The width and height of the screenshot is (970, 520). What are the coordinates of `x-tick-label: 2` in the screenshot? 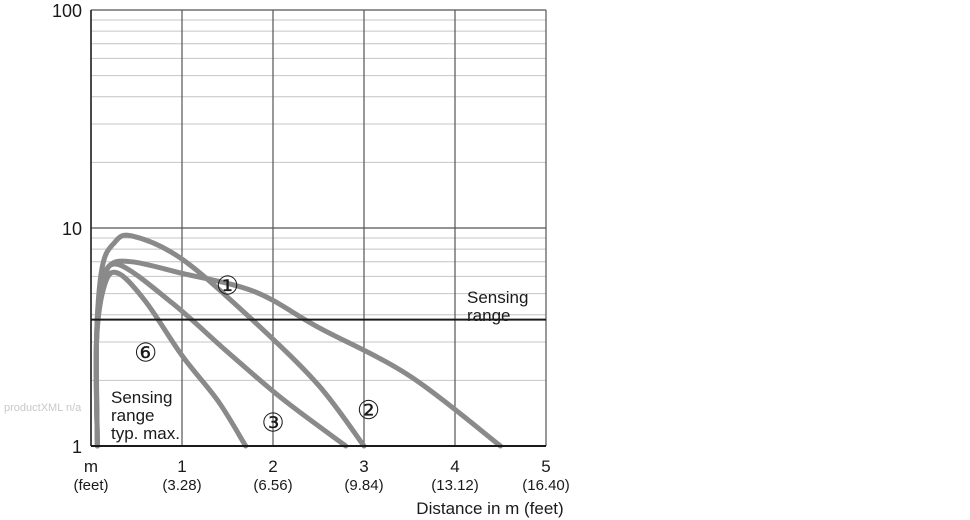 It's located at (272, 466).